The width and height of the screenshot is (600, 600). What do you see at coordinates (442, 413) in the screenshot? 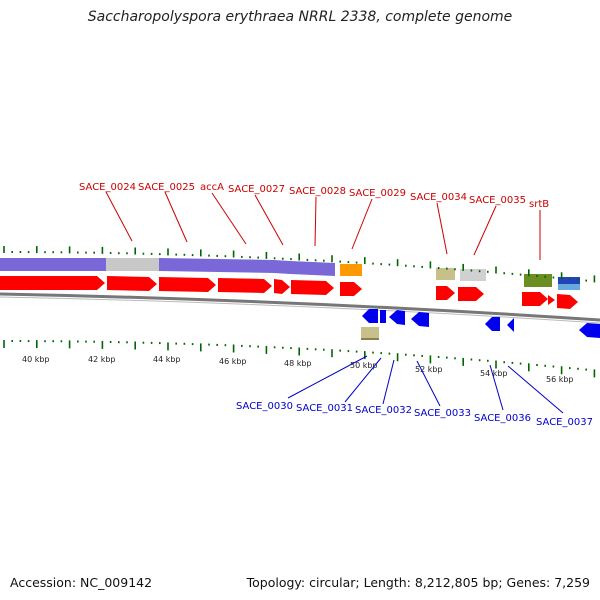
I see `gene-label-sace-0033: SACE_0033` at bounding box center [442, 413].